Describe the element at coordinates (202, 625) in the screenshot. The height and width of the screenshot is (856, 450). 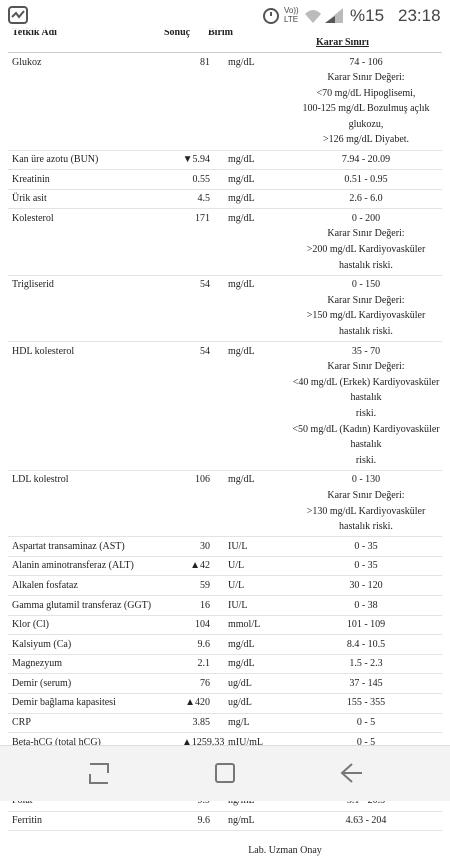
I see `test-result: 104` at that location.